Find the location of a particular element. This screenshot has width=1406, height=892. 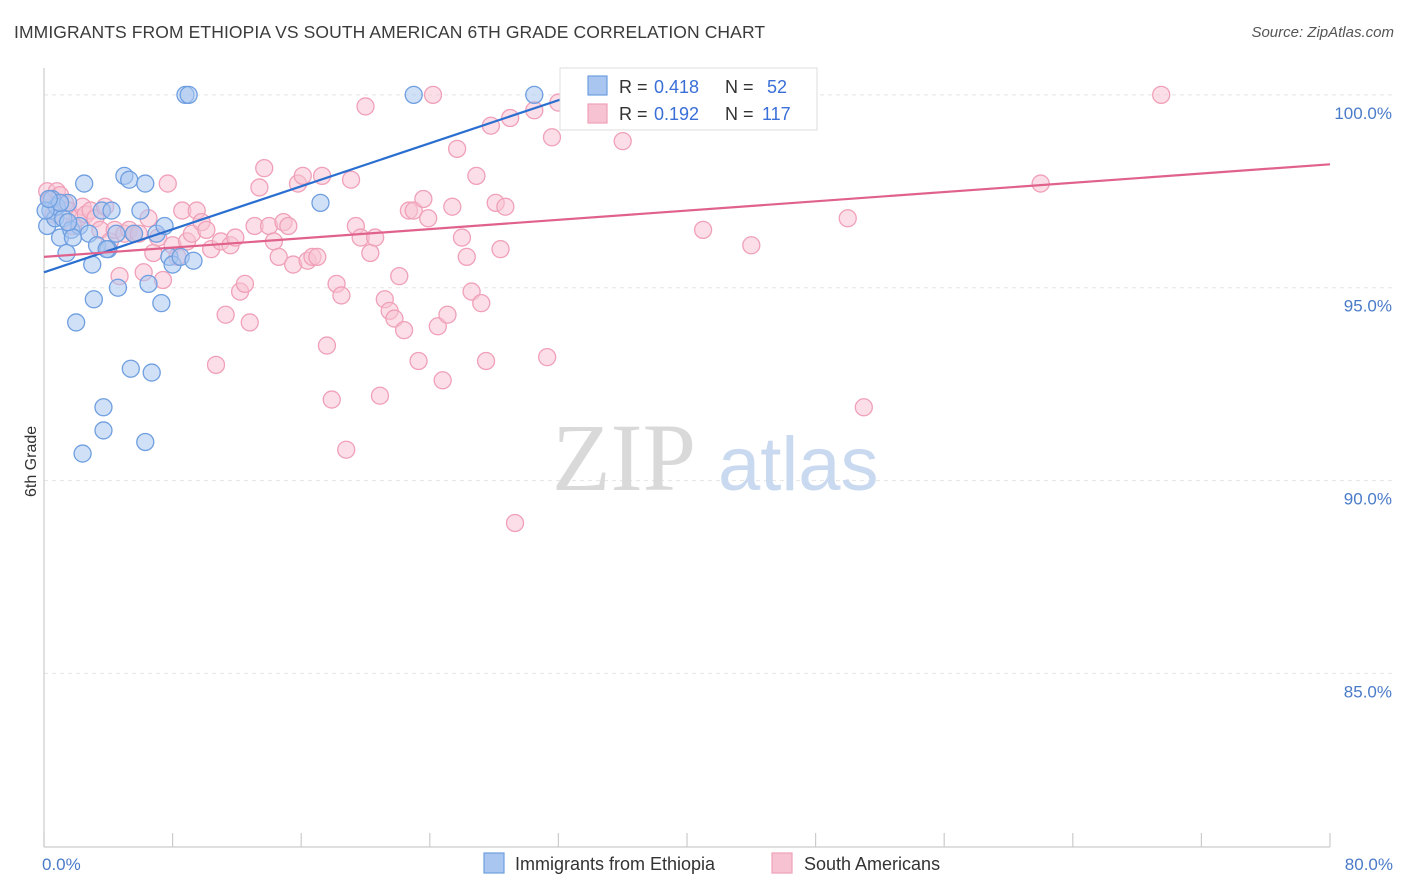

x-tick-label-0: 0.0% is located at coordinates (61, 864).